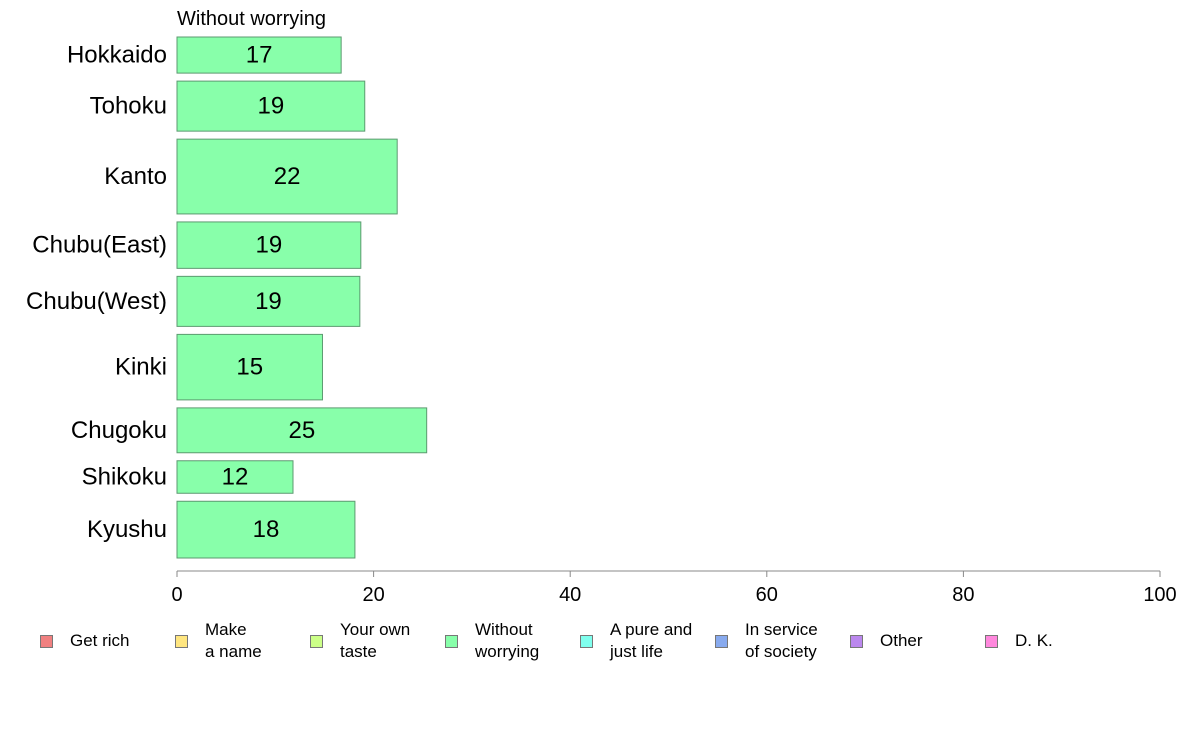 This screenshot has width=1188, height=736. I want to click on legend-item: Without worrying, so click(492, 641).